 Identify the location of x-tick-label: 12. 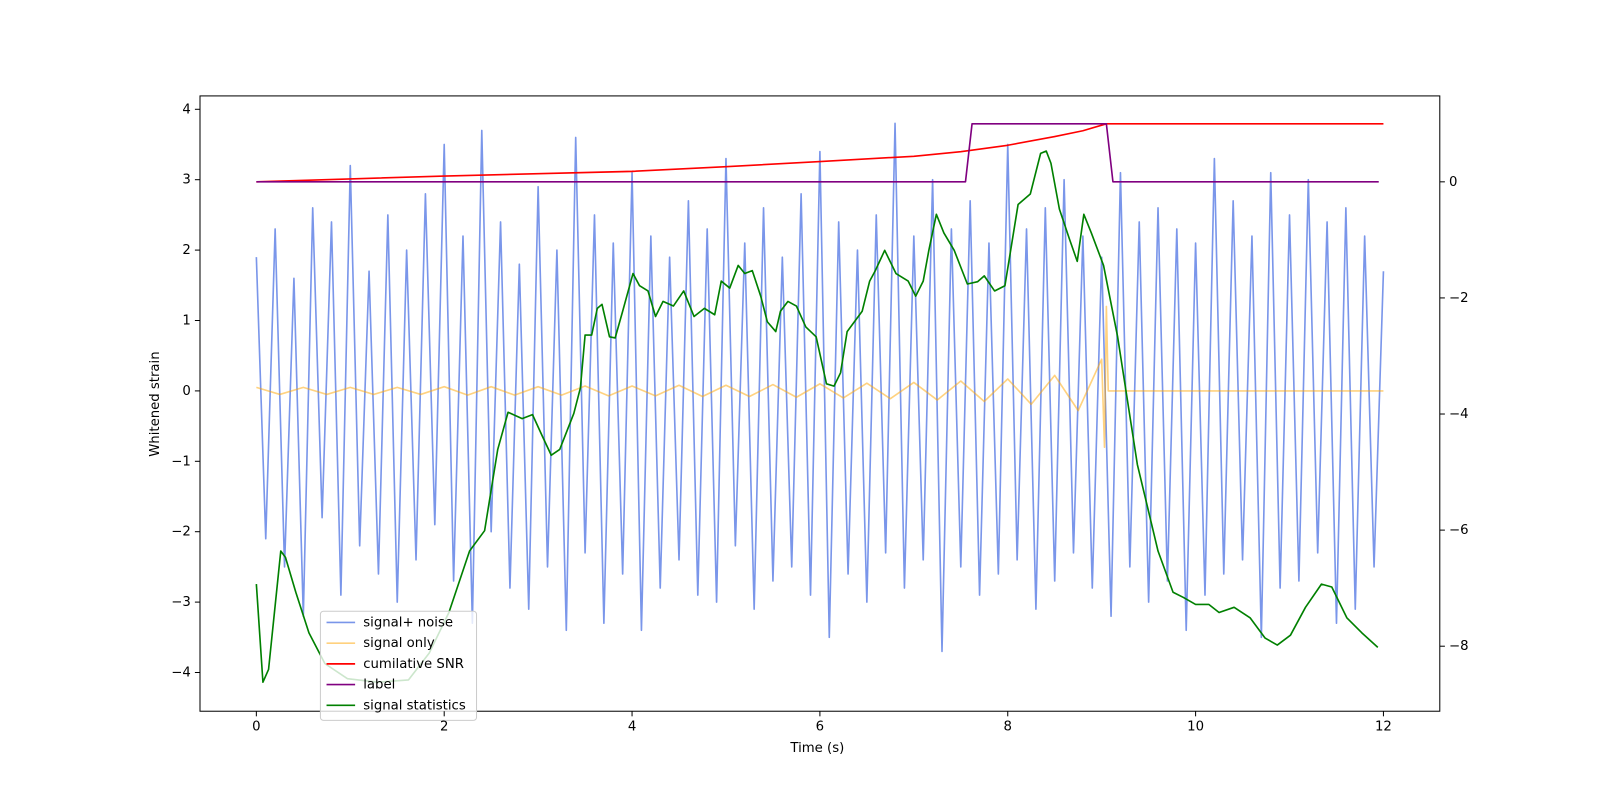
(1383, 727).